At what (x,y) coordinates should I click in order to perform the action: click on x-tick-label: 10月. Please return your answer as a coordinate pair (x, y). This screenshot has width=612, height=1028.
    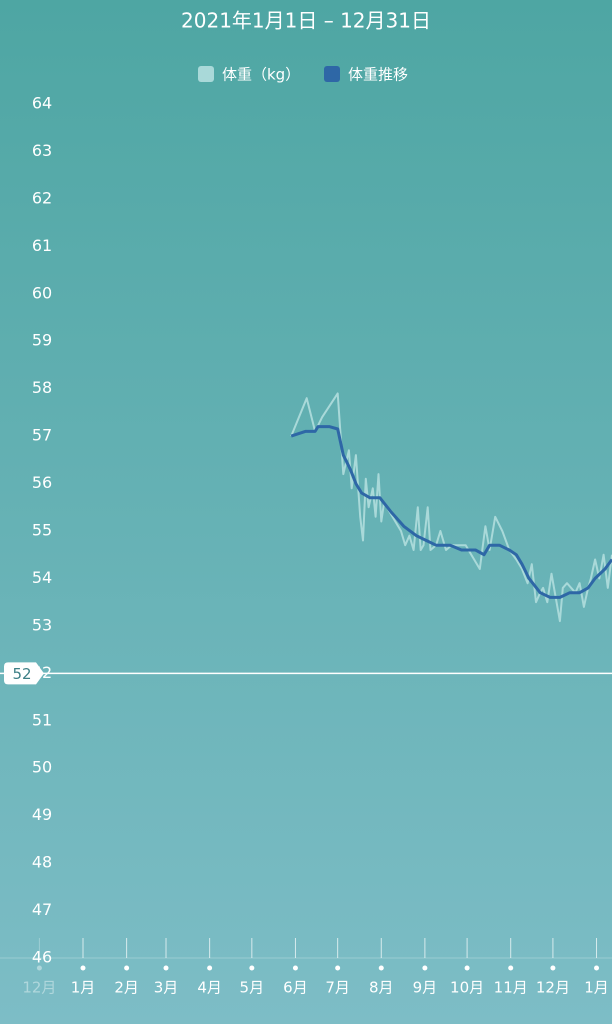
    Looking at the image, I should click on (467, 988).